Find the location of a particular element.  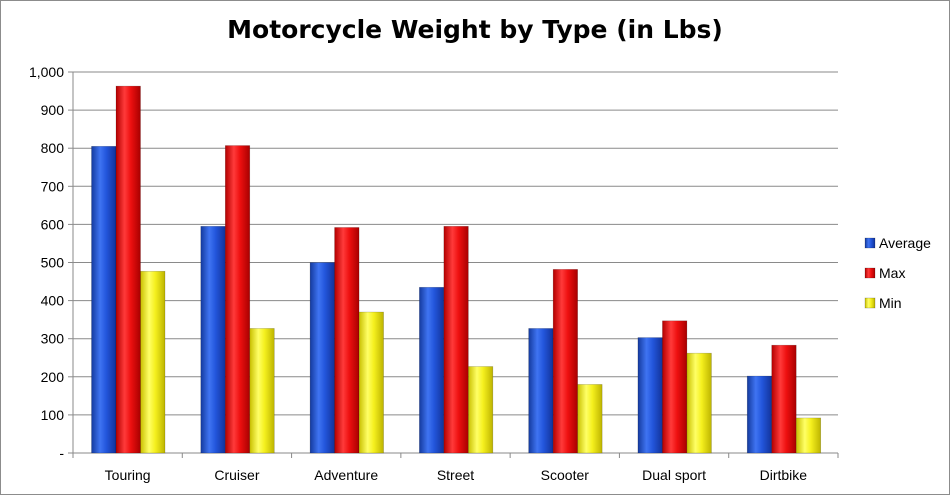

legend-swatch-average is located at coordinates (870, 243).